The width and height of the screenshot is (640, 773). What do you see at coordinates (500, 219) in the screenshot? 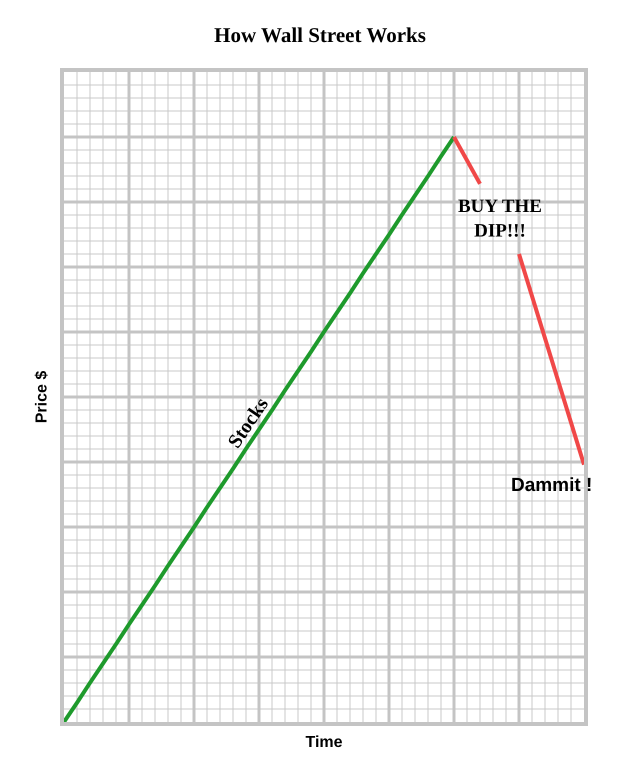
I see `annotation: BUY THE DIP!!!` at bounding box center [500, 219].